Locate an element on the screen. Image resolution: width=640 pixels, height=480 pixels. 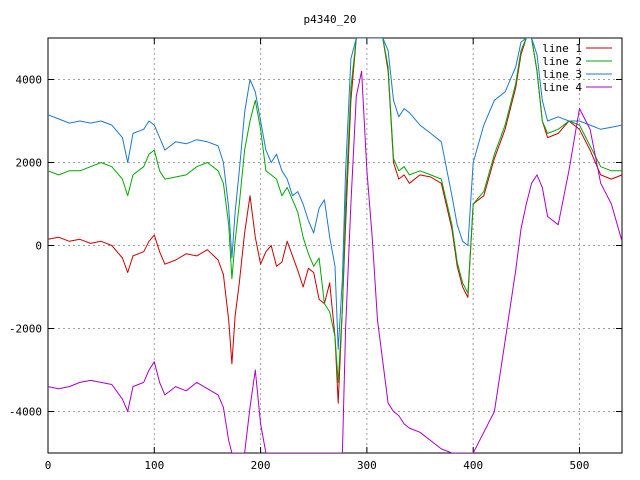
chart-title: p4340_20 is located at coordinates (330, 19).